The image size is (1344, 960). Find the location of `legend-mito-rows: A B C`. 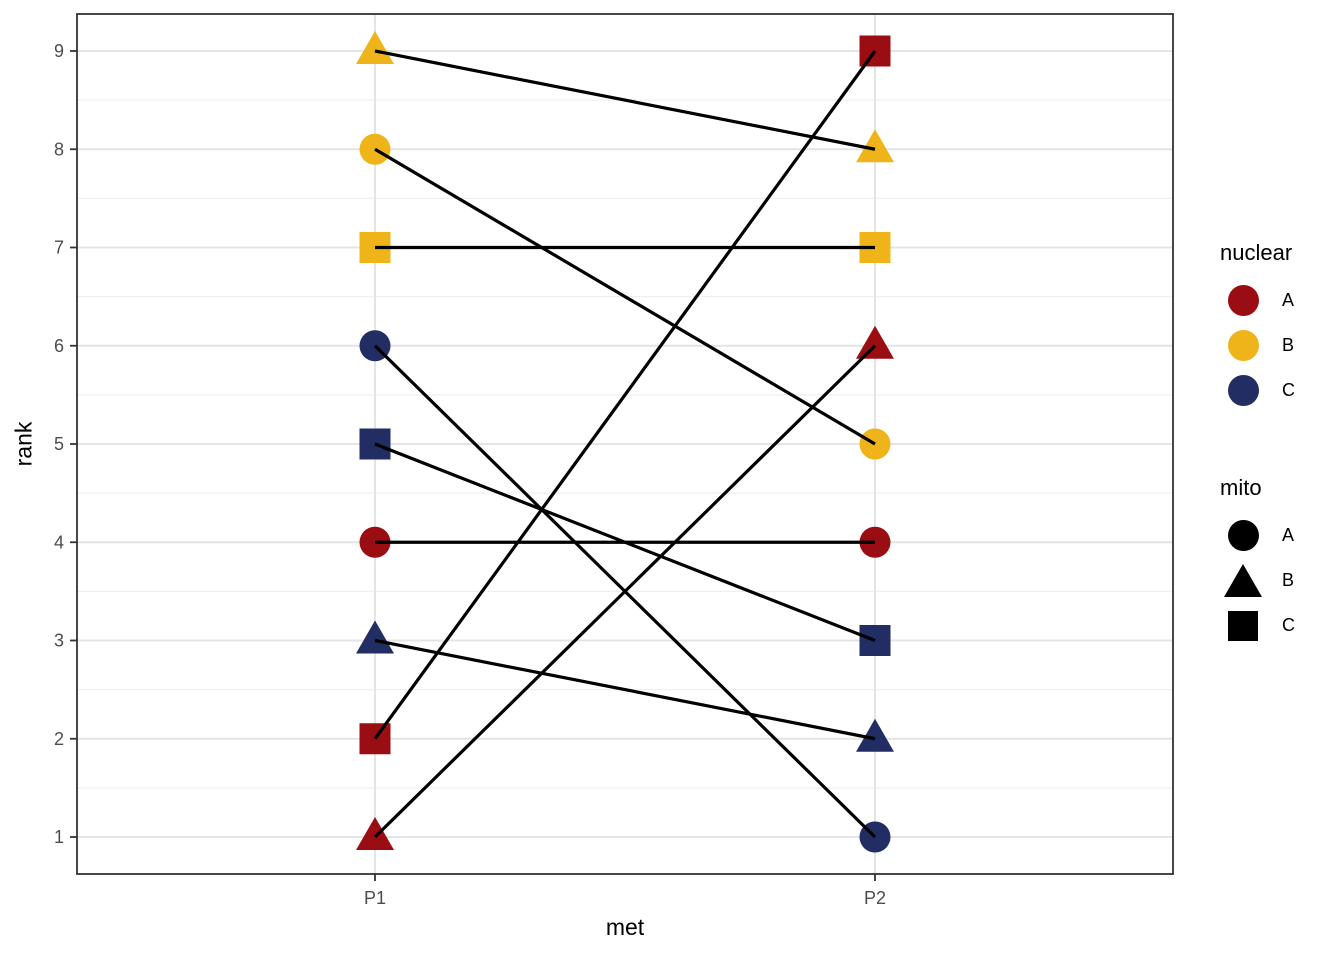

legend-mito-rows: A B C is located at coordinates (1275, 580).